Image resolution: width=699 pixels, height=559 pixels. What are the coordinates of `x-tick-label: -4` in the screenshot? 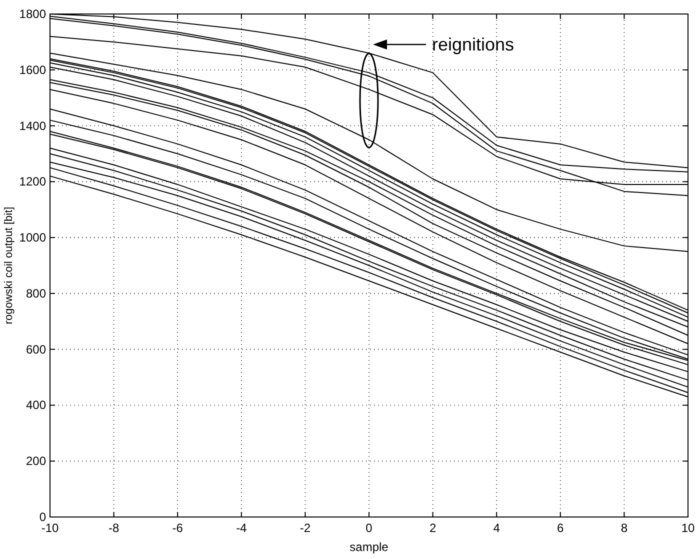 It's located at (242, 528).